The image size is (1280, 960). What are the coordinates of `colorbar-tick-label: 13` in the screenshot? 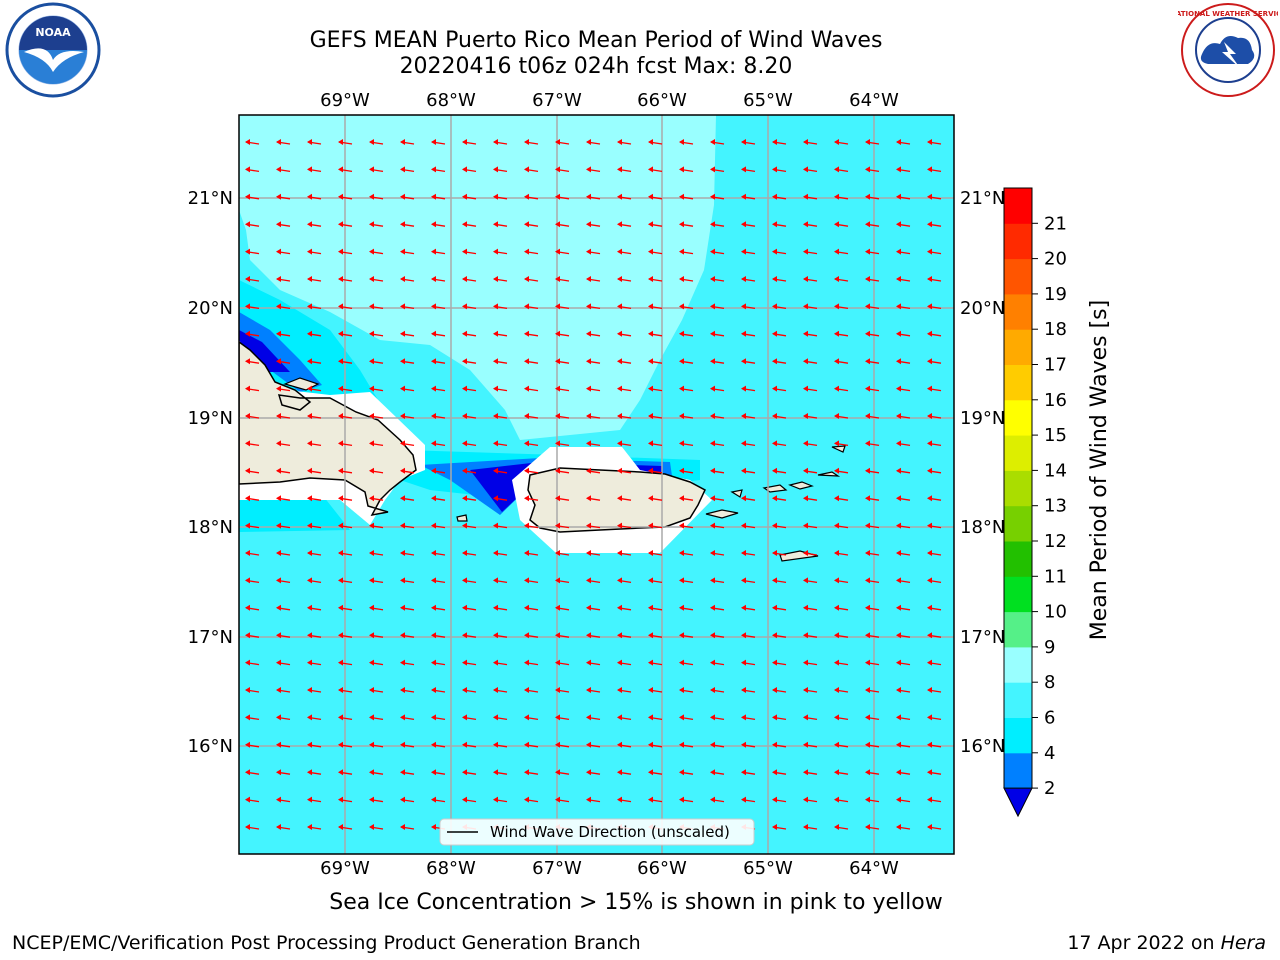 It's located at (1055, 506).